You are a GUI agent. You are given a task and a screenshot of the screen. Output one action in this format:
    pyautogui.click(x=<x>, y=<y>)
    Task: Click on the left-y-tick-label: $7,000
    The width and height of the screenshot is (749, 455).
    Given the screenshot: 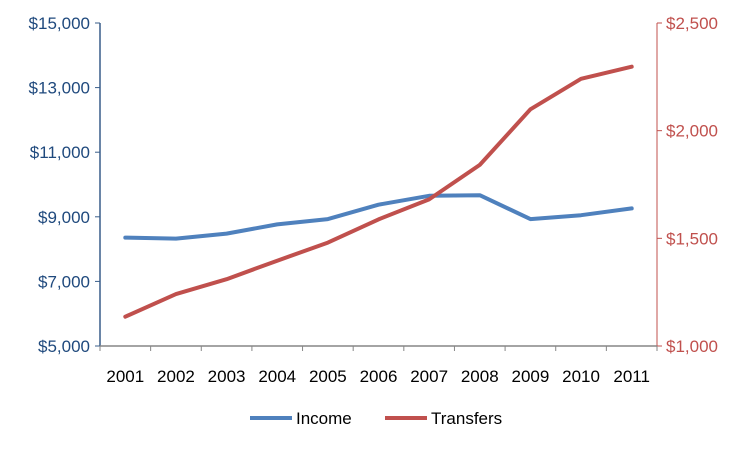 What is the action you would take?
    pyautogui.click(x=64, y=281)
    